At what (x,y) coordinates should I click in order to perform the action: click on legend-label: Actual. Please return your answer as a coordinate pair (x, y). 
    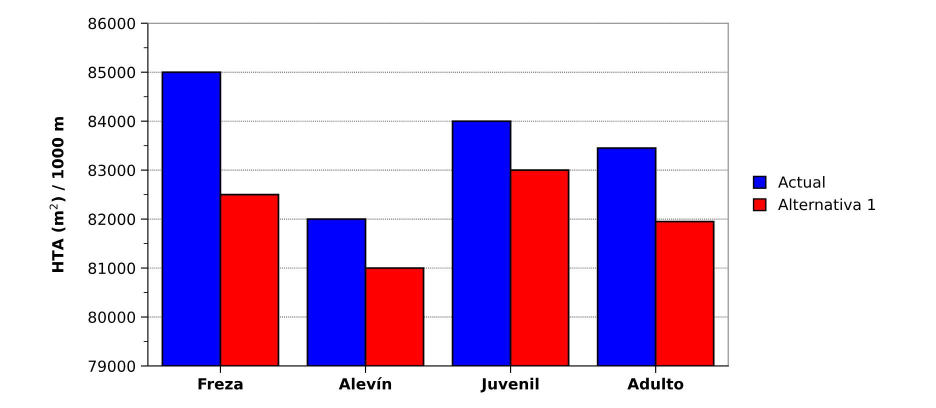
    Looking at the image, I should click on (801, 182).